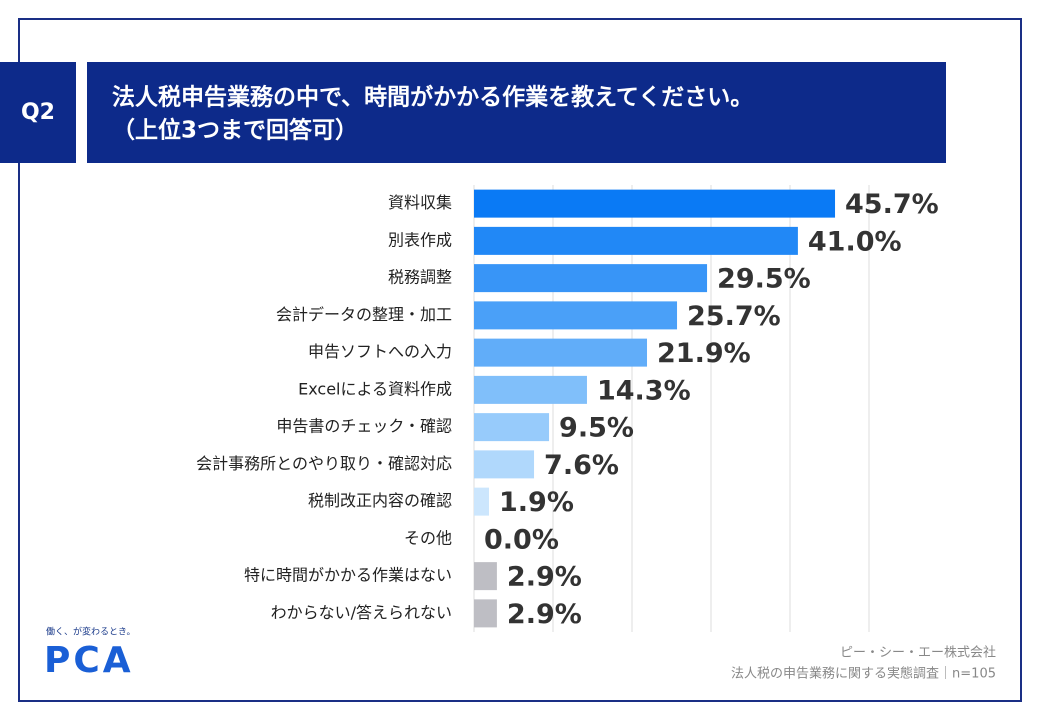 The height and width of the screenshot is (724, 1040). I want to click on category-label: 資料収集, so click(420, 202).